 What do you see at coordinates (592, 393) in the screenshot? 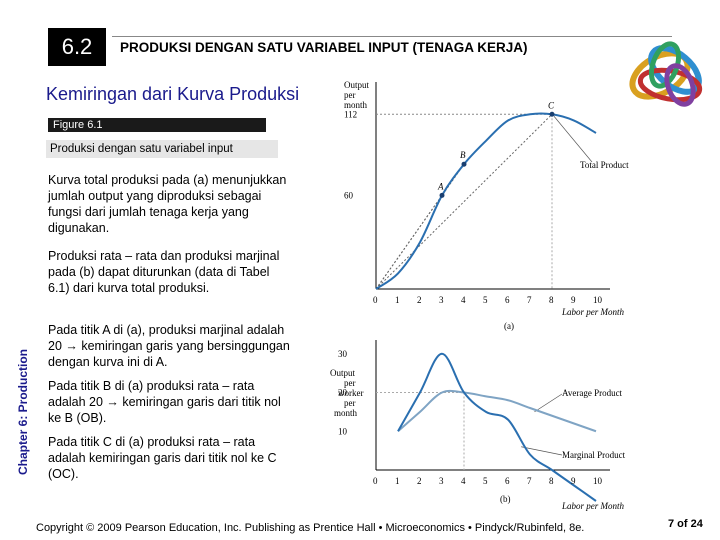
I see `average-product-legend: Average Product` at bounding box center [592, 393].